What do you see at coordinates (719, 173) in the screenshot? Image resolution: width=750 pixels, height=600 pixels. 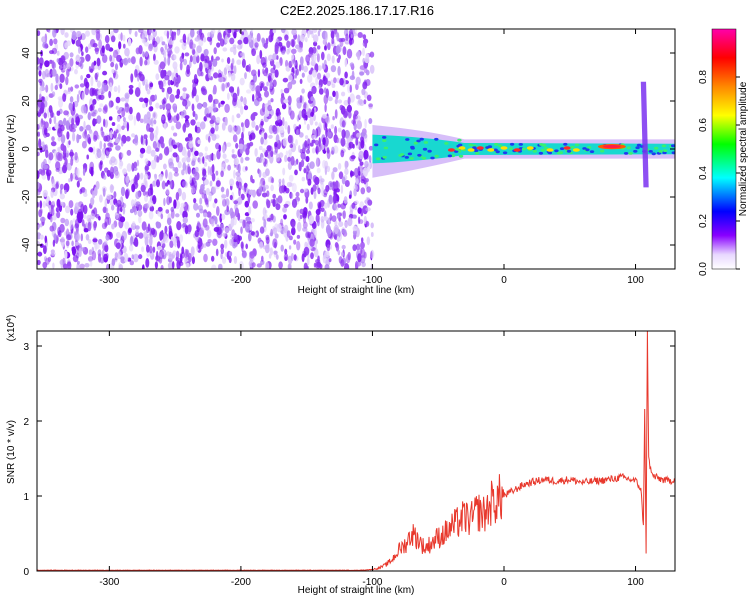 I see `colorbar-ticks: 0.0 0.2 0.4 0.6 0.8` at bounding box center [719, 173].